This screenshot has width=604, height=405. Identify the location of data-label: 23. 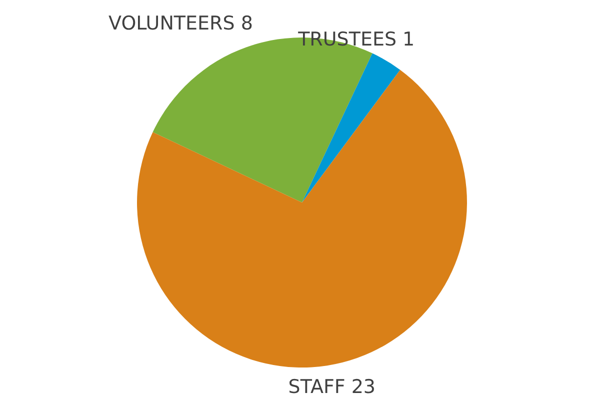
(363, 387).